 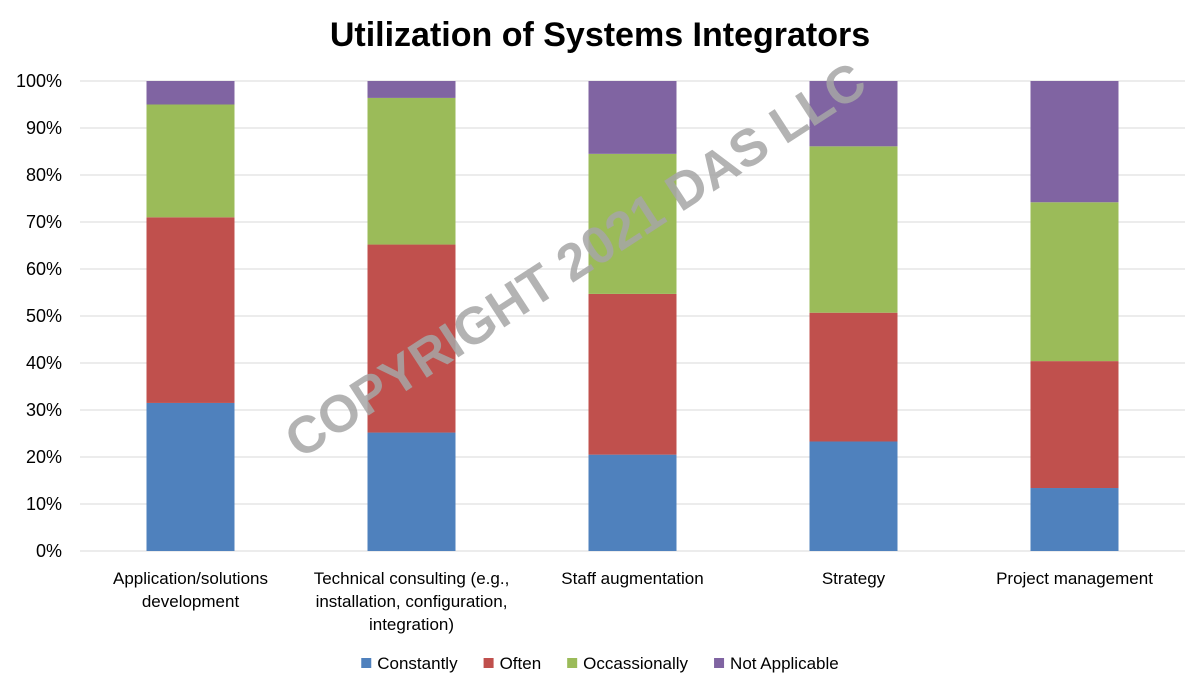 I want to click on x-tick-label: Strategy, so click(x=854, y=578).